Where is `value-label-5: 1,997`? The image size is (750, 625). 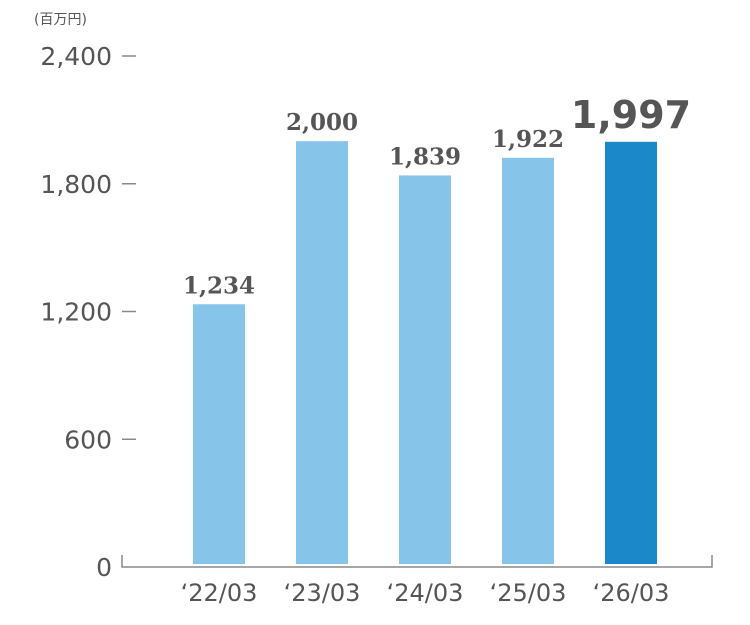 value-label-5: 1,997 is located at coordinates (631, 115).